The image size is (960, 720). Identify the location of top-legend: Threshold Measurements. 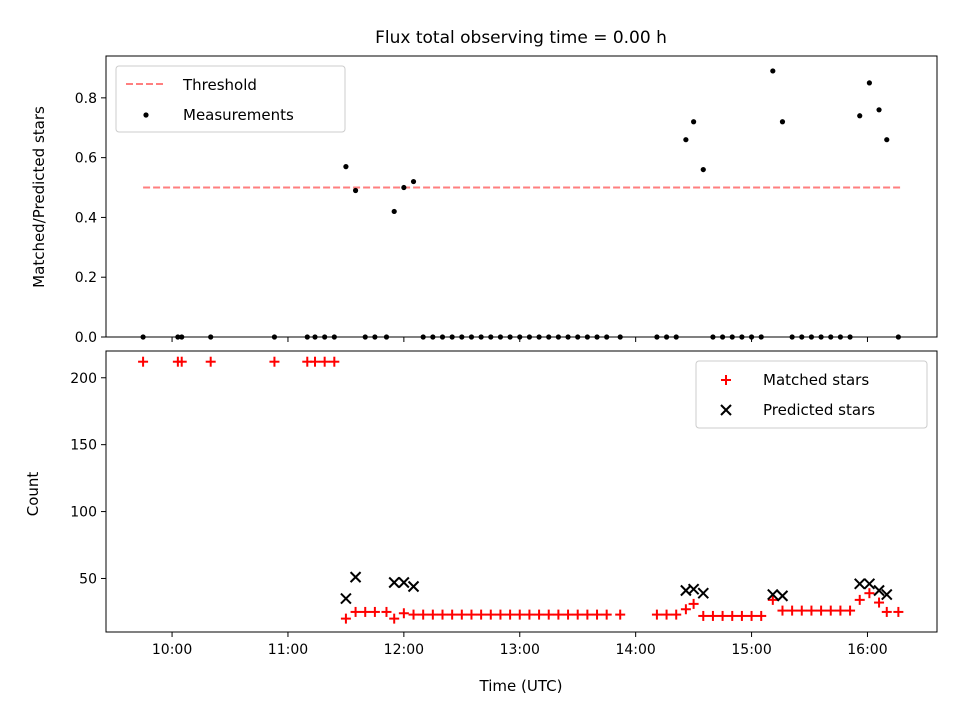
(230, 99).